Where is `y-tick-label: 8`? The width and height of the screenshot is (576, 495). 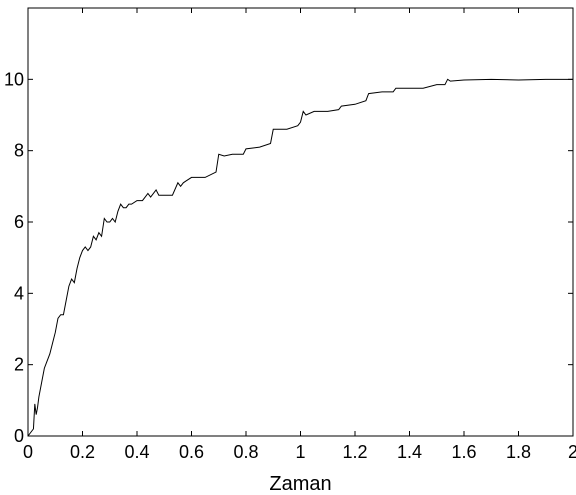
y-tick-label: 8 is located at coordinates (19, 151).